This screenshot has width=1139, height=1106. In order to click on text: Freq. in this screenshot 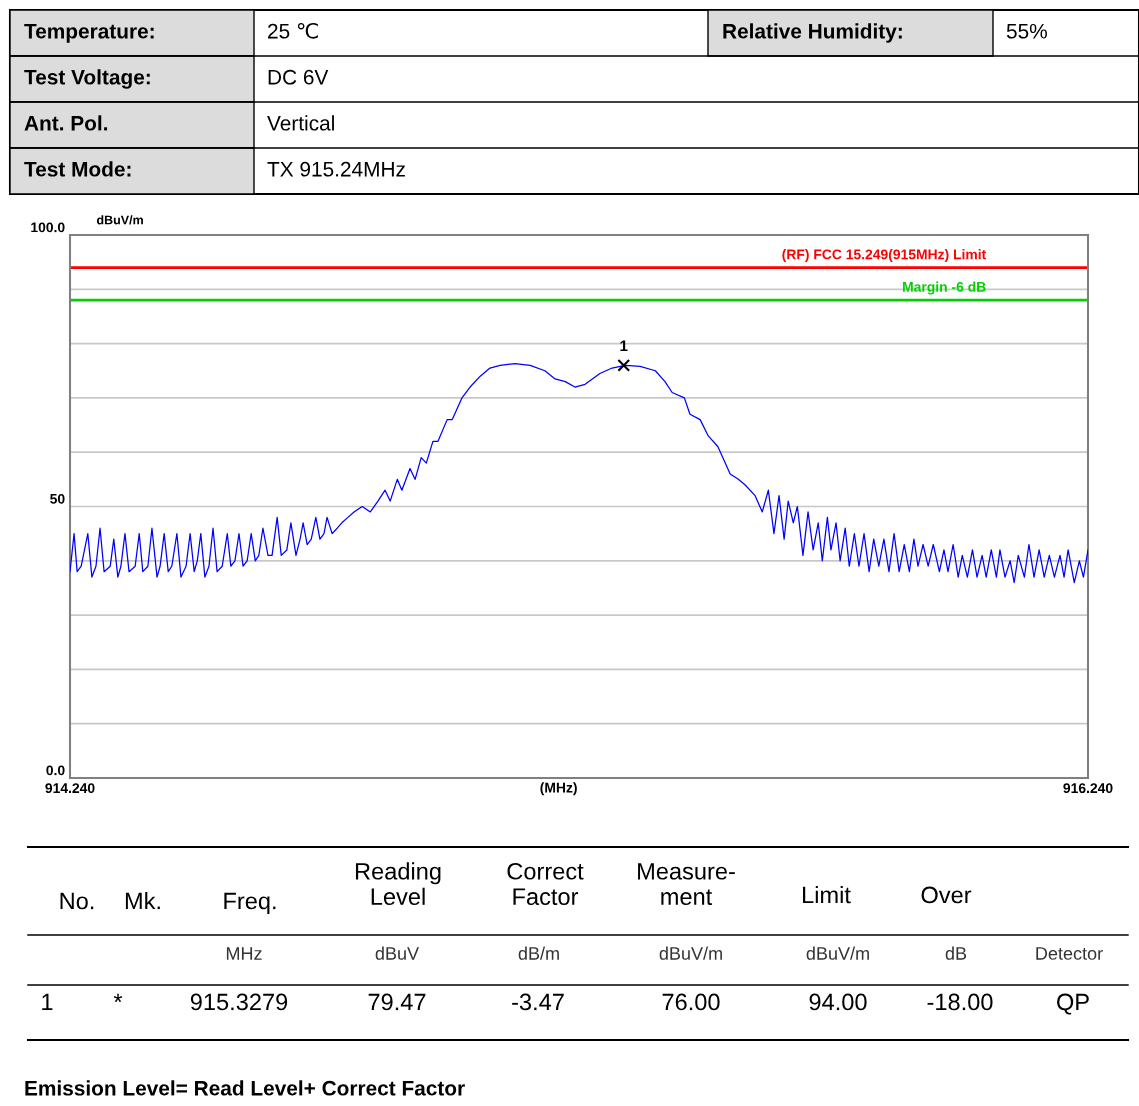, I will do `click(250, 903)`.